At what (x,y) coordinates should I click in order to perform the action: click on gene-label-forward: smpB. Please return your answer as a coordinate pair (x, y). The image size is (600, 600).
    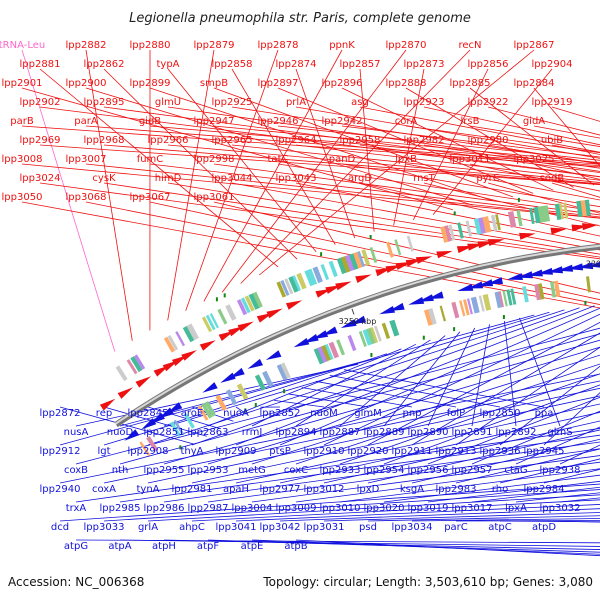
    Looking at the image, I should click on (214, 83).